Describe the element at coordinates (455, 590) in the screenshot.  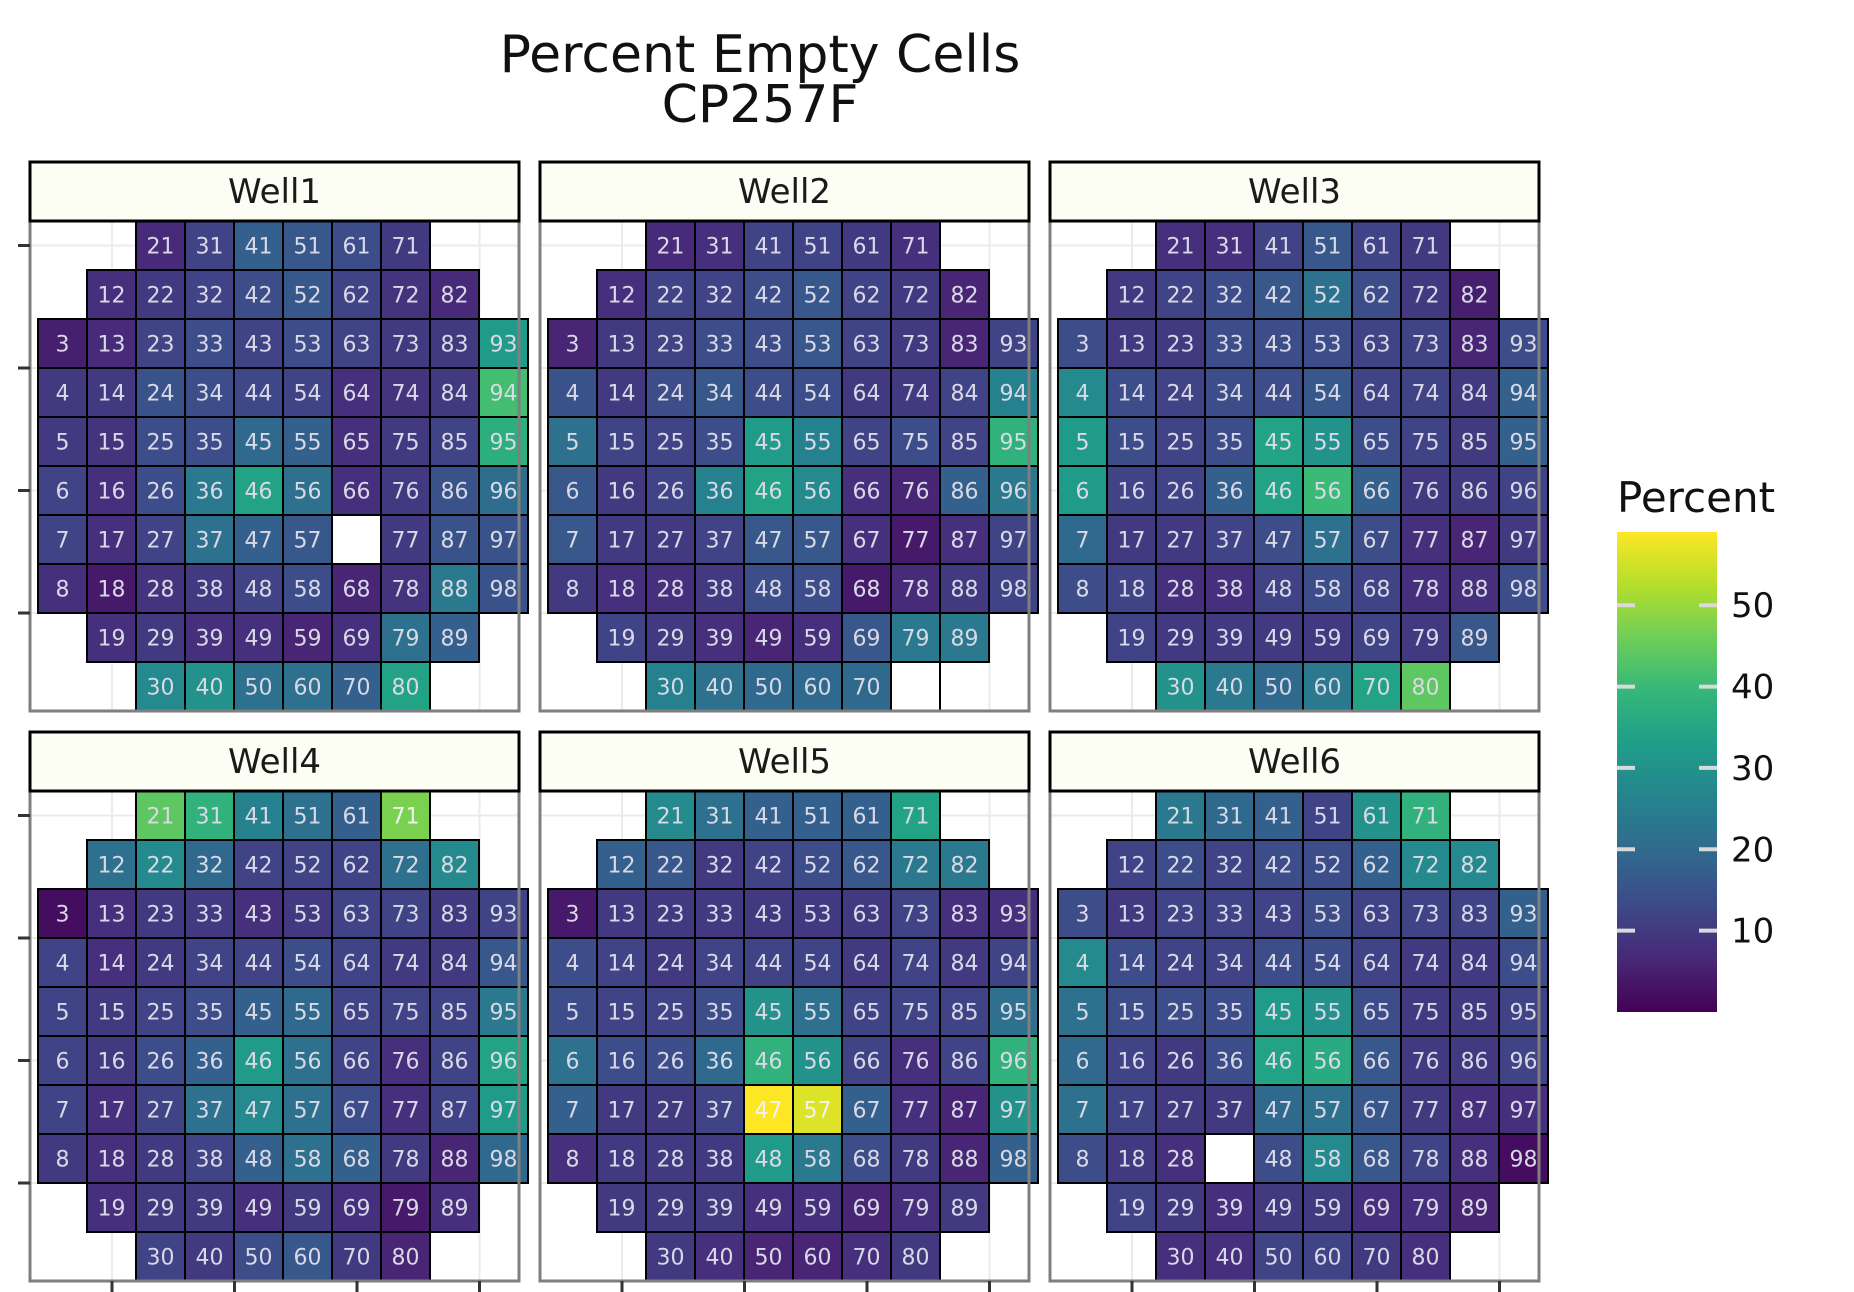
I see `cell-label: 88` at that location.